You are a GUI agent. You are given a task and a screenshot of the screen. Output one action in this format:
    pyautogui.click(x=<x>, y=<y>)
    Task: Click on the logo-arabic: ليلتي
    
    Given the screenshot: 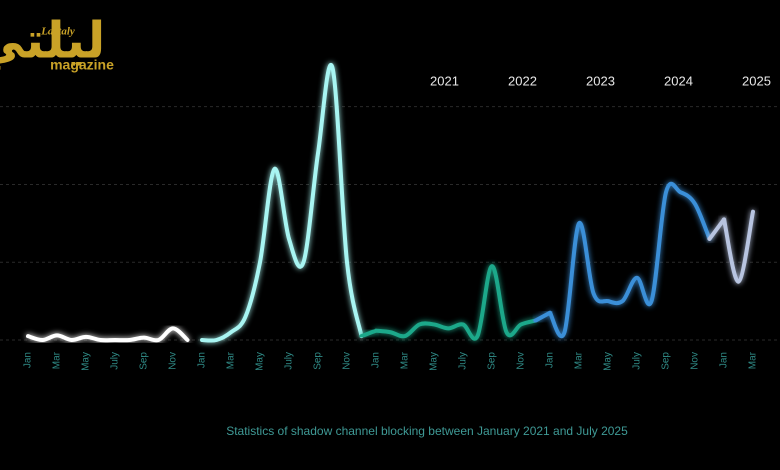 What is the action you would take?
    pyautogui.click(x=52, y=41)
    